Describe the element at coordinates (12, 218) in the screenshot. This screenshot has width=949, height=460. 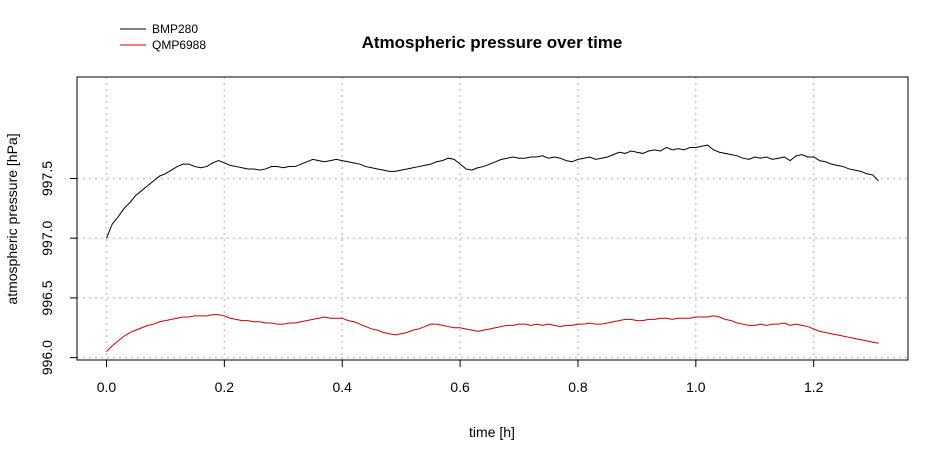
I see `y-axis-label: atmospheric pressure [hPa]` at that location.